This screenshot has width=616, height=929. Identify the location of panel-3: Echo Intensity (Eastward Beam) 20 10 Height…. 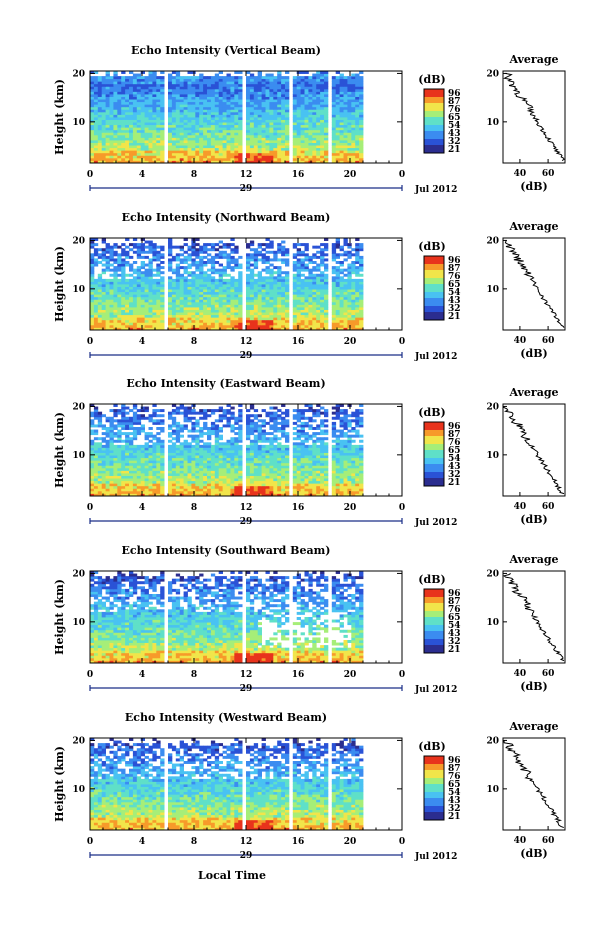
(309, 452).